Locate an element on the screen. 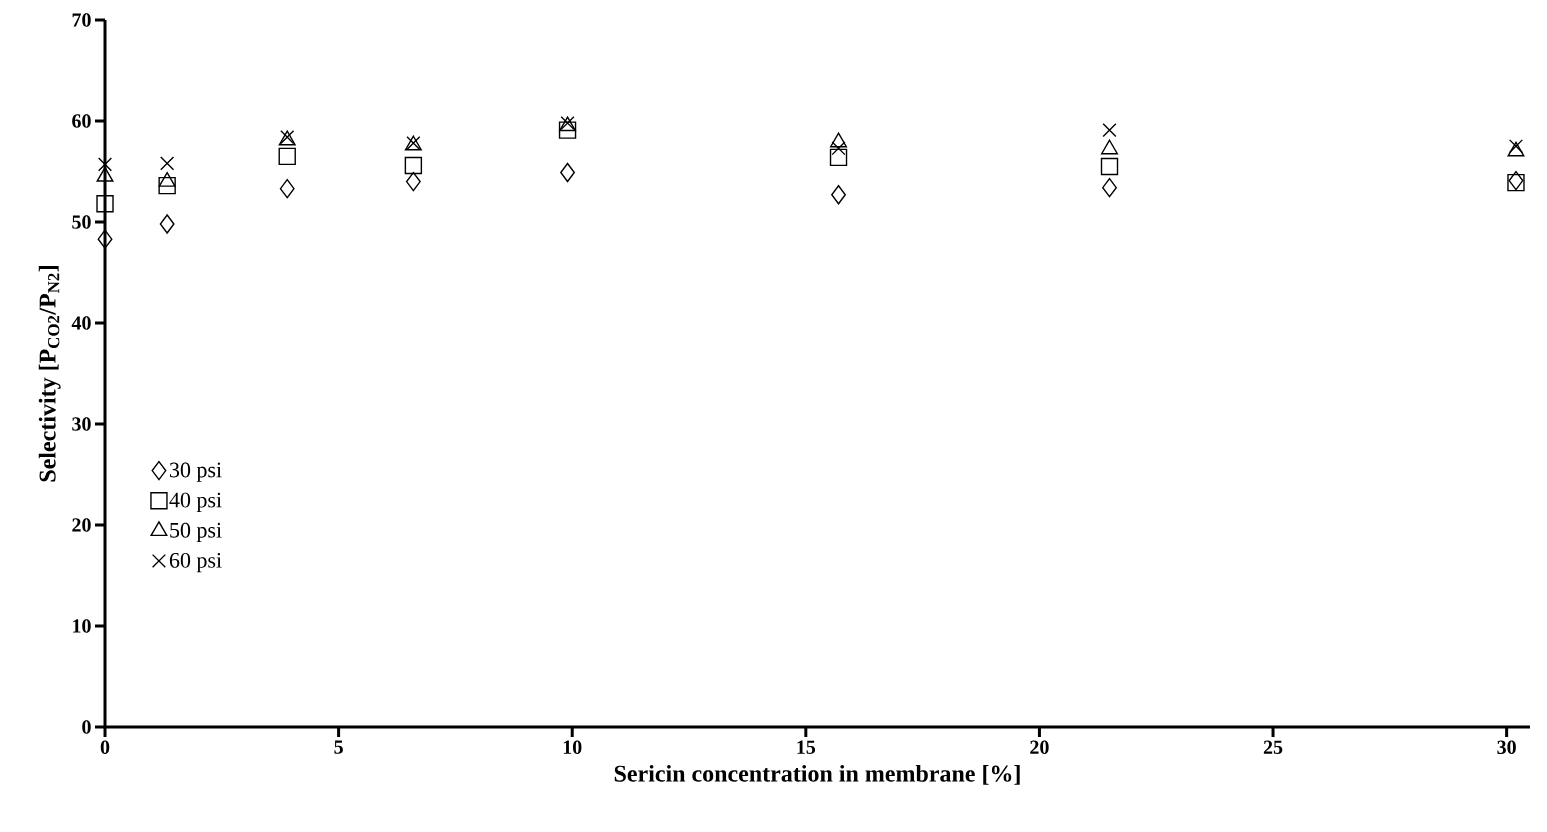 The image size is (1547, 832). y-tick-label: 70 is located at coordinates (81, 20).